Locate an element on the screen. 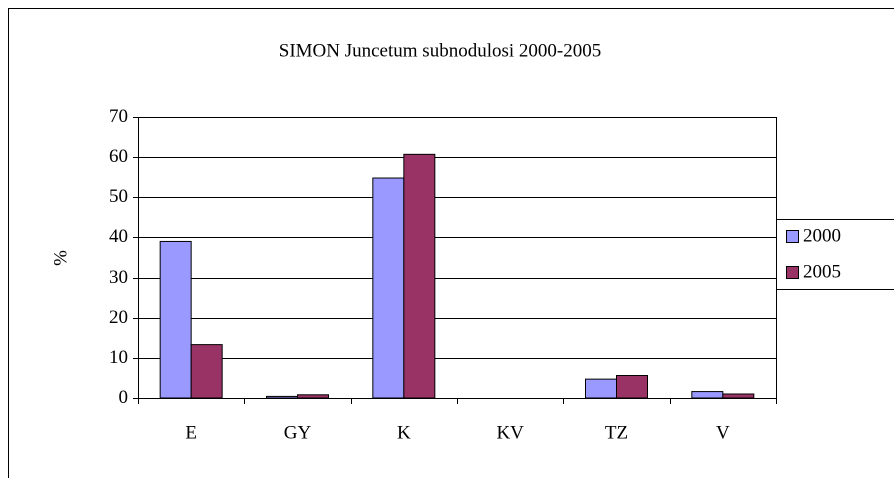 This screenshot has height=478, width=894. x-tick-label: V is located at coordinates (723, 432).